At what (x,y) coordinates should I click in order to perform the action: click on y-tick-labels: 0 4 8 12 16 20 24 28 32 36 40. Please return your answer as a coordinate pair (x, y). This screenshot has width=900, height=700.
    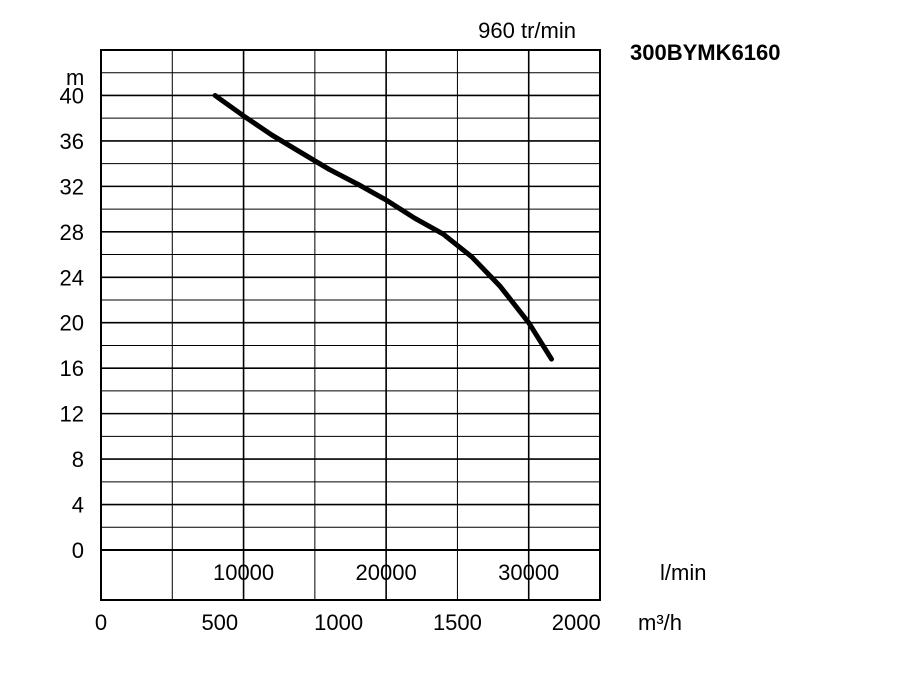
    Looking at the image, I should click on (72, 323).